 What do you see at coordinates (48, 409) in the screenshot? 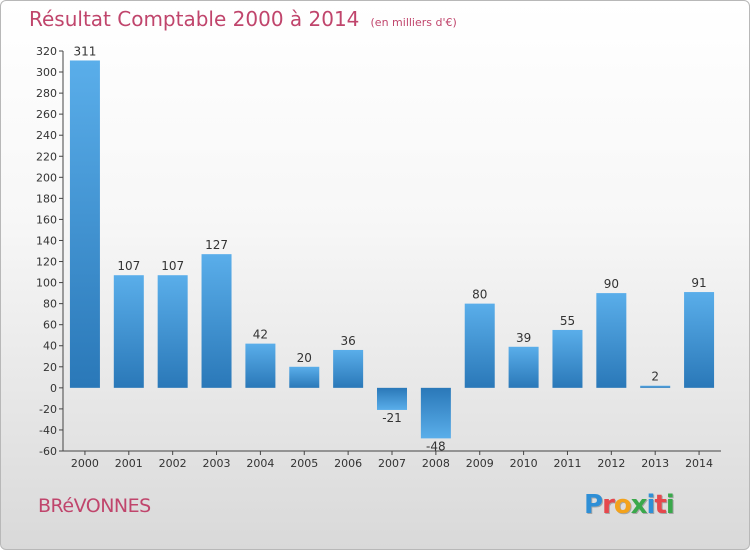
I see `y-tick-label: -20` at bounding box center [48, 409].